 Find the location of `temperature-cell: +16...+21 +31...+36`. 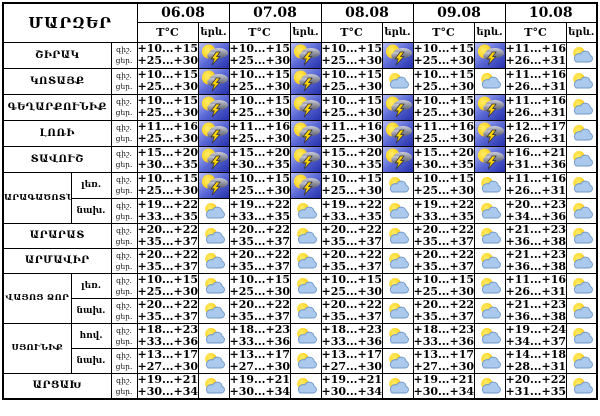

temperature-cell: +16...+21 +31...+36 is located at coordinates (535, 159).